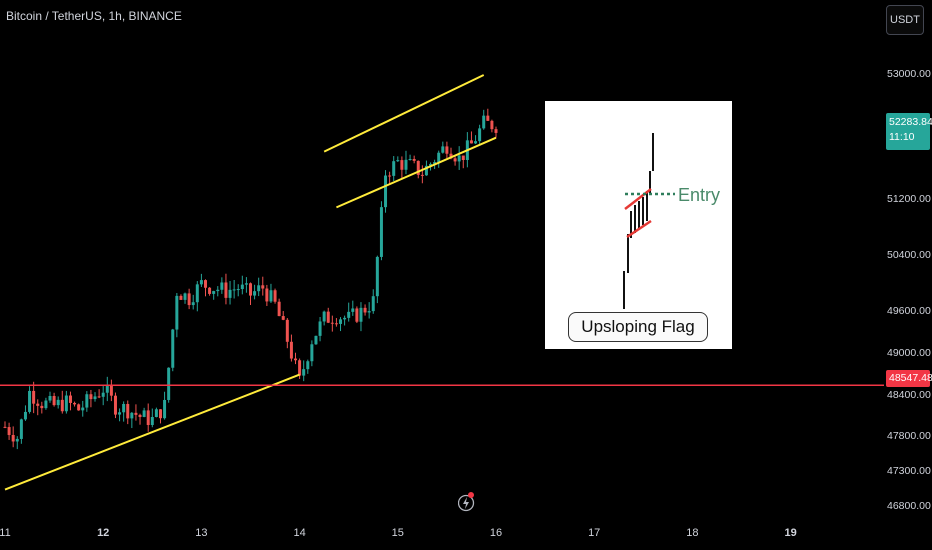 Image resolution: width=932 pixels, height=550 pixels. What do you see at coordinates (909, 255) in the screenshot?
I see `price-tick-label: 50400.00` at bounding box center [909, 255].